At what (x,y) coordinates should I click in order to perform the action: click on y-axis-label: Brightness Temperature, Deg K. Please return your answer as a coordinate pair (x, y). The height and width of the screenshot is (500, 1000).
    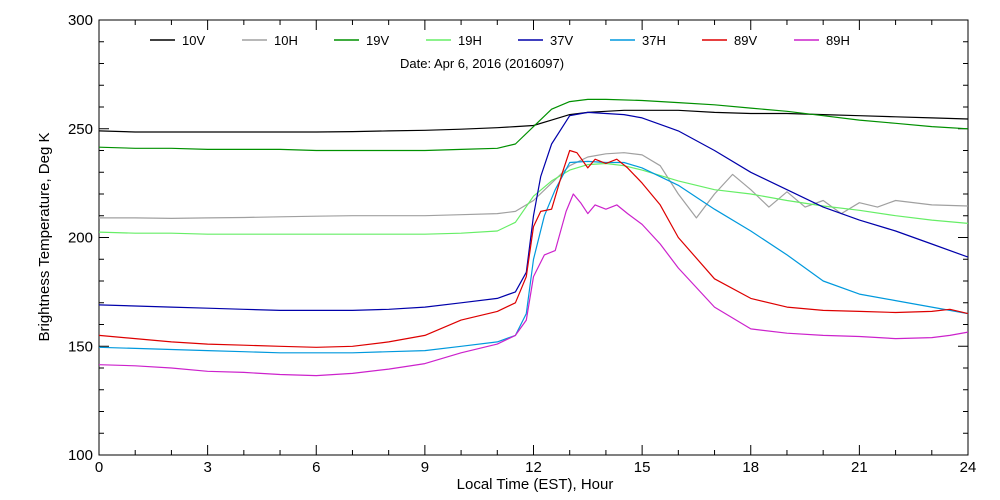
    Looking at the image, I should click on (44, 237).